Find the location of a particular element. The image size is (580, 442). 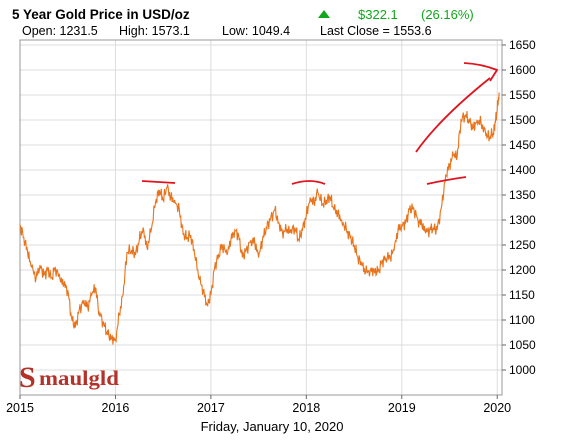

x-tick-label: 2017 is located at coordinates (211, 408).